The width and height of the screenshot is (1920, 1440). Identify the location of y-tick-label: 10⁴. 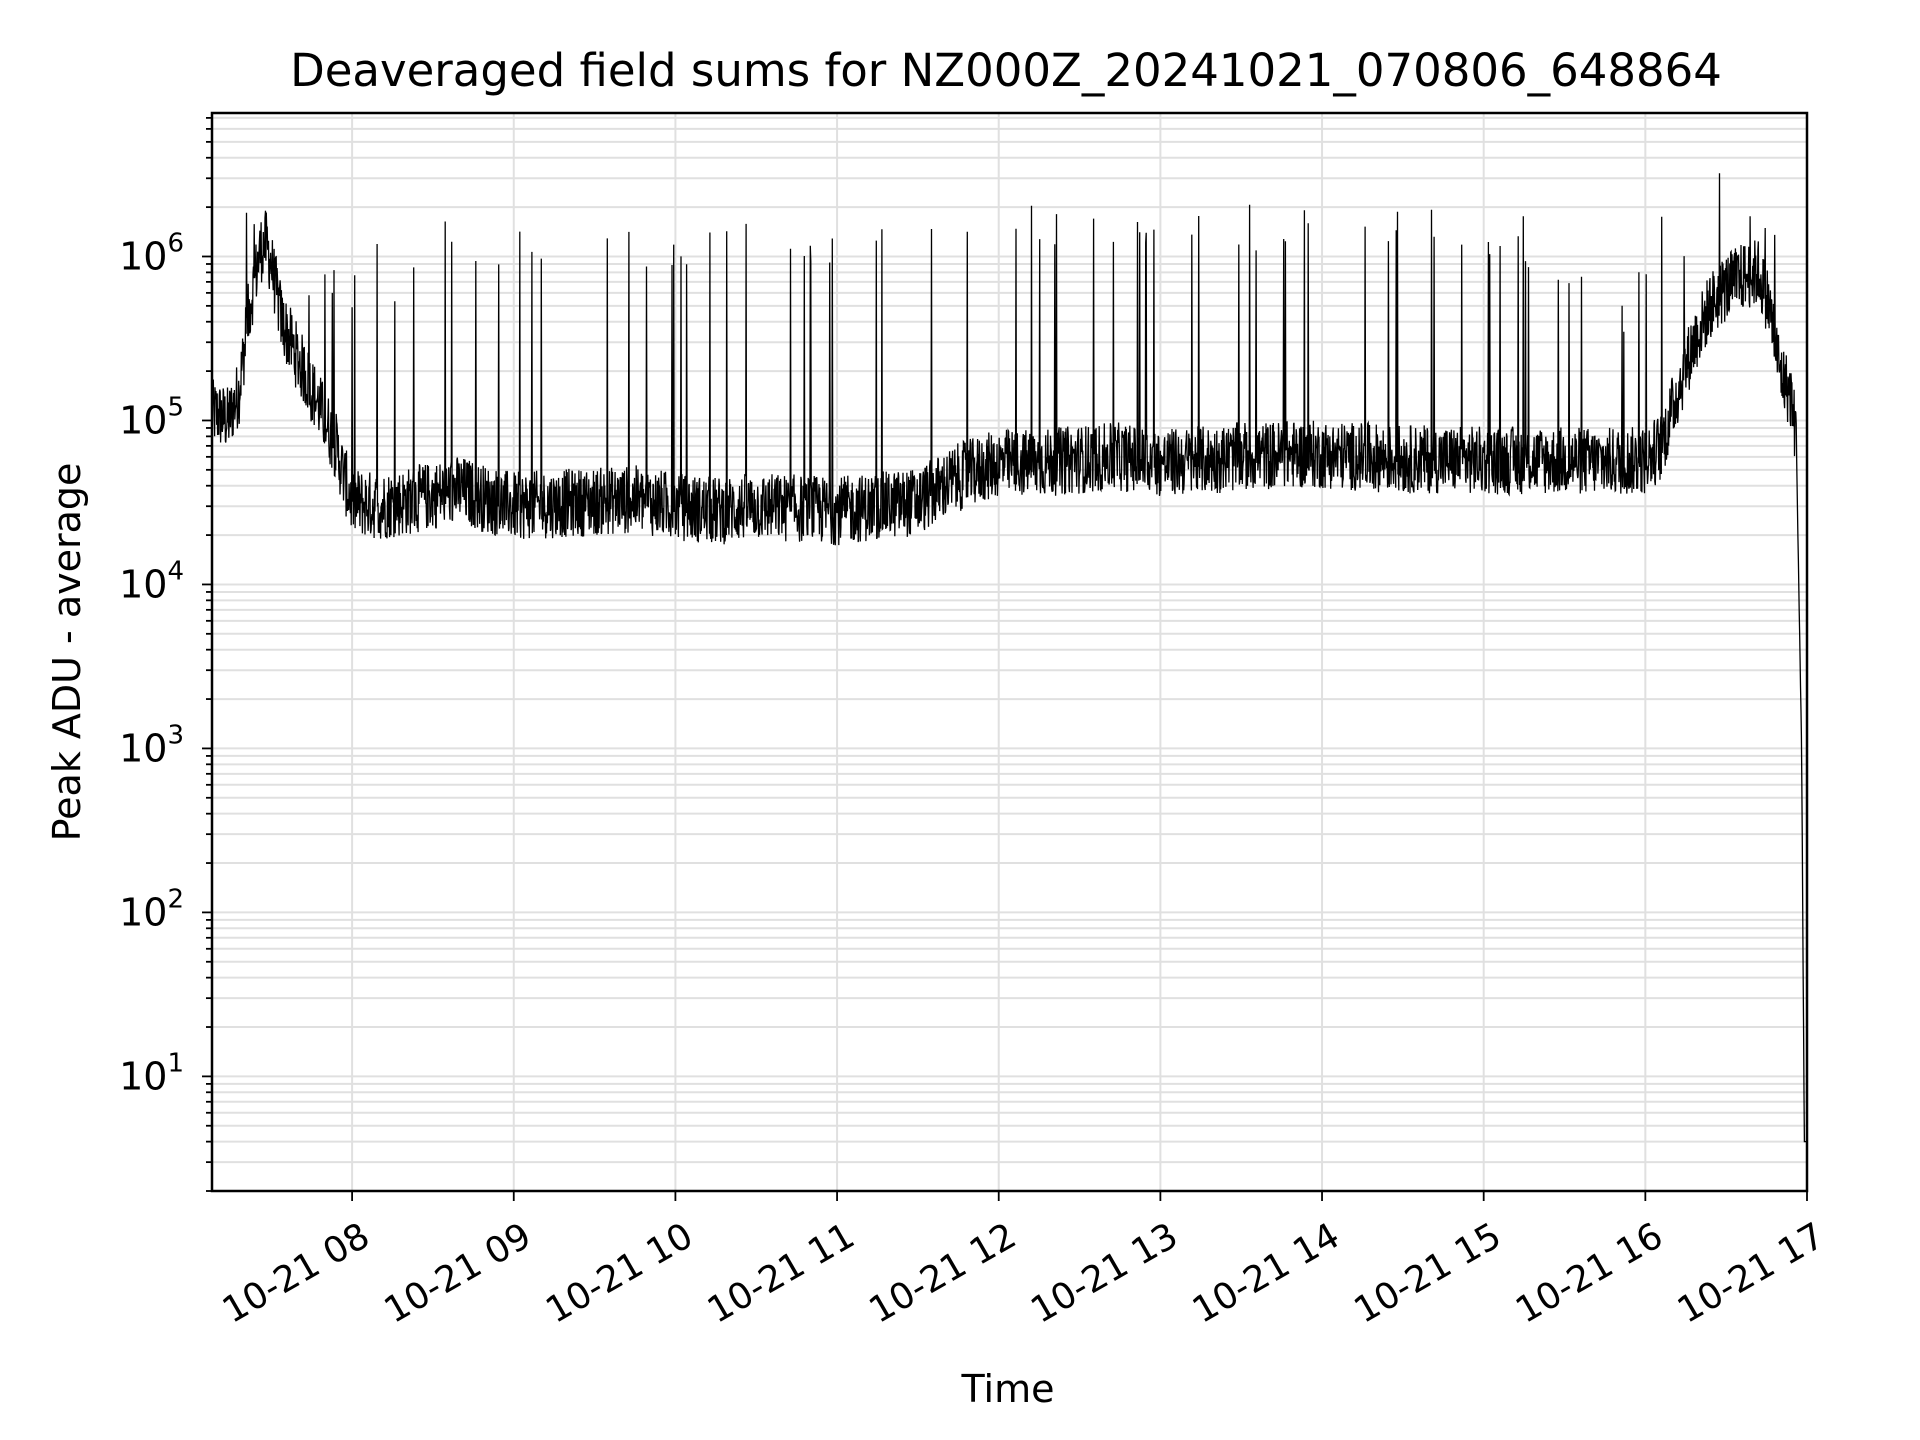
(151, 581).